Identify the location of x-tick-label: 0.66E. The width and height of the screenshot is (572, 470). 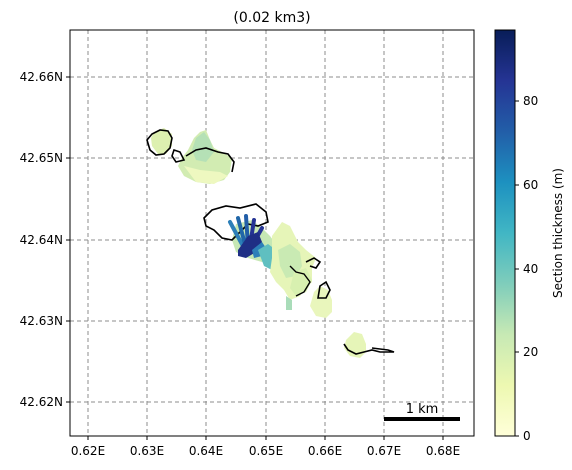
(325, 451).